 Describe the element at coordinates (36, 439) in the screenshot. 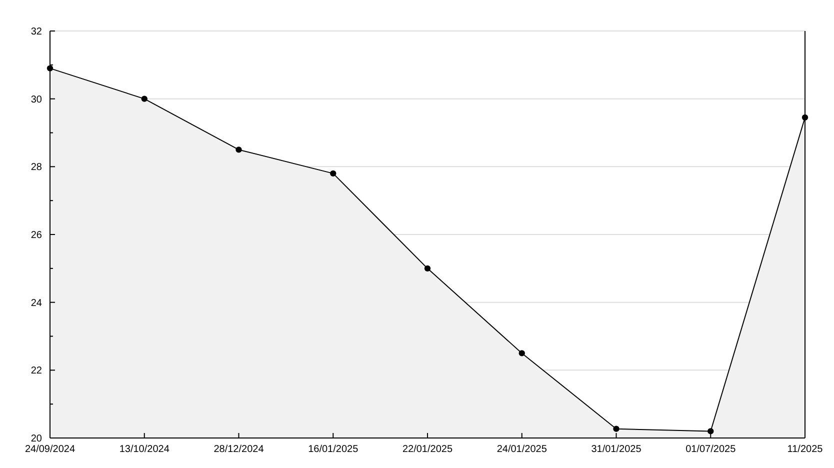

I see `y-tick-label: 20` at that location.